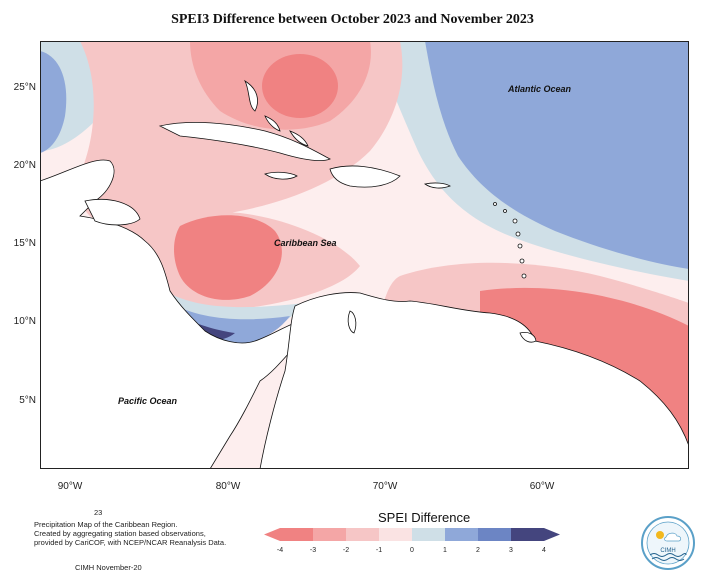  Describe the element at coordinates (24, 87) in the screenshot. I see `lat-label-25n: 25°N` at that location.